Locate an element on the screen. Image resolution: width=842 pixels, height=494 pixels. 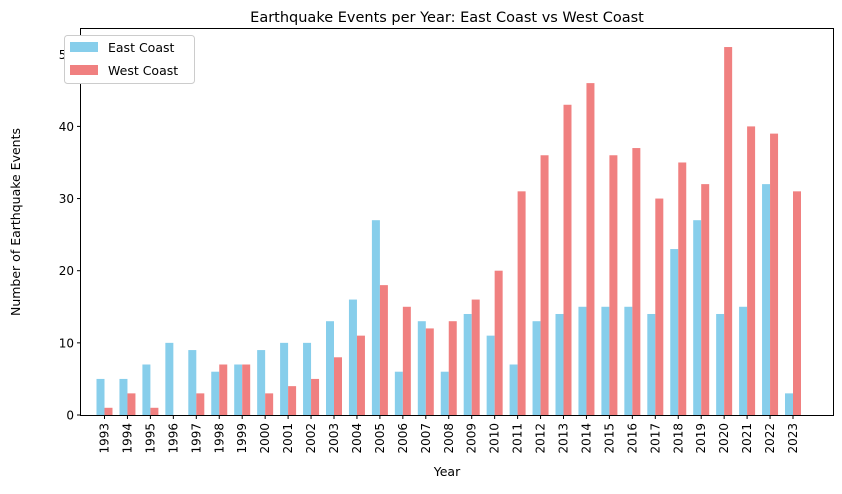
x-tick-label-2016: 2016 is located at coordinates (632, 438).